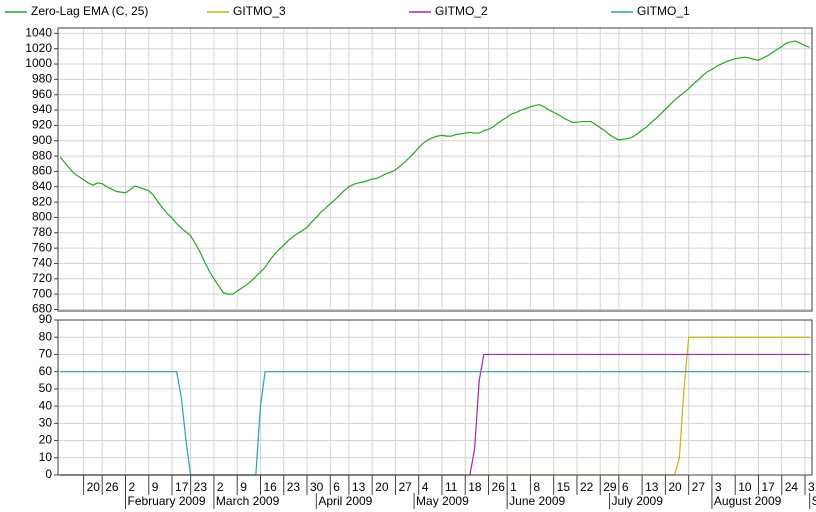 This screenshot has width=816, height=512. What do you see at coordinates (46, 388) in the screenshot?
I see `y-tick-label: 50` at bounding box center [46, 388].